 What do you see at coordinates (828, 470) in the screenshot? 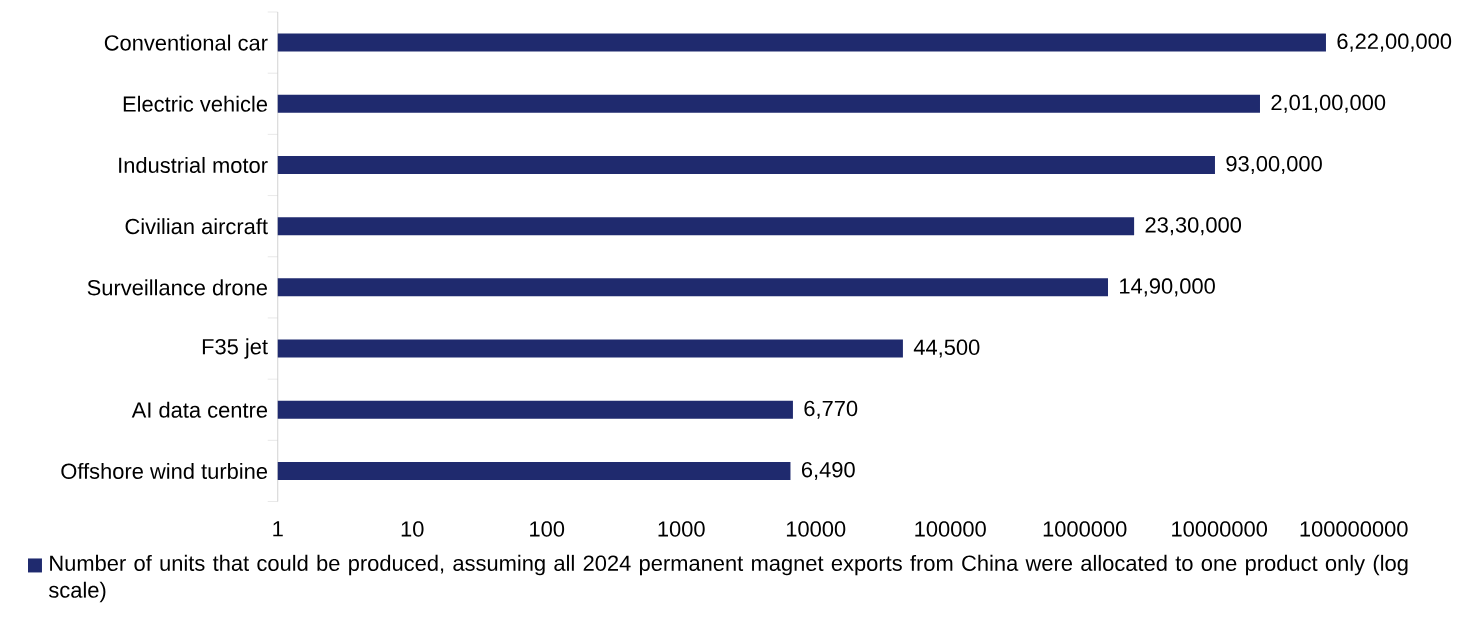
I see `data-label: 6,490` at bounding box center [828, 470].